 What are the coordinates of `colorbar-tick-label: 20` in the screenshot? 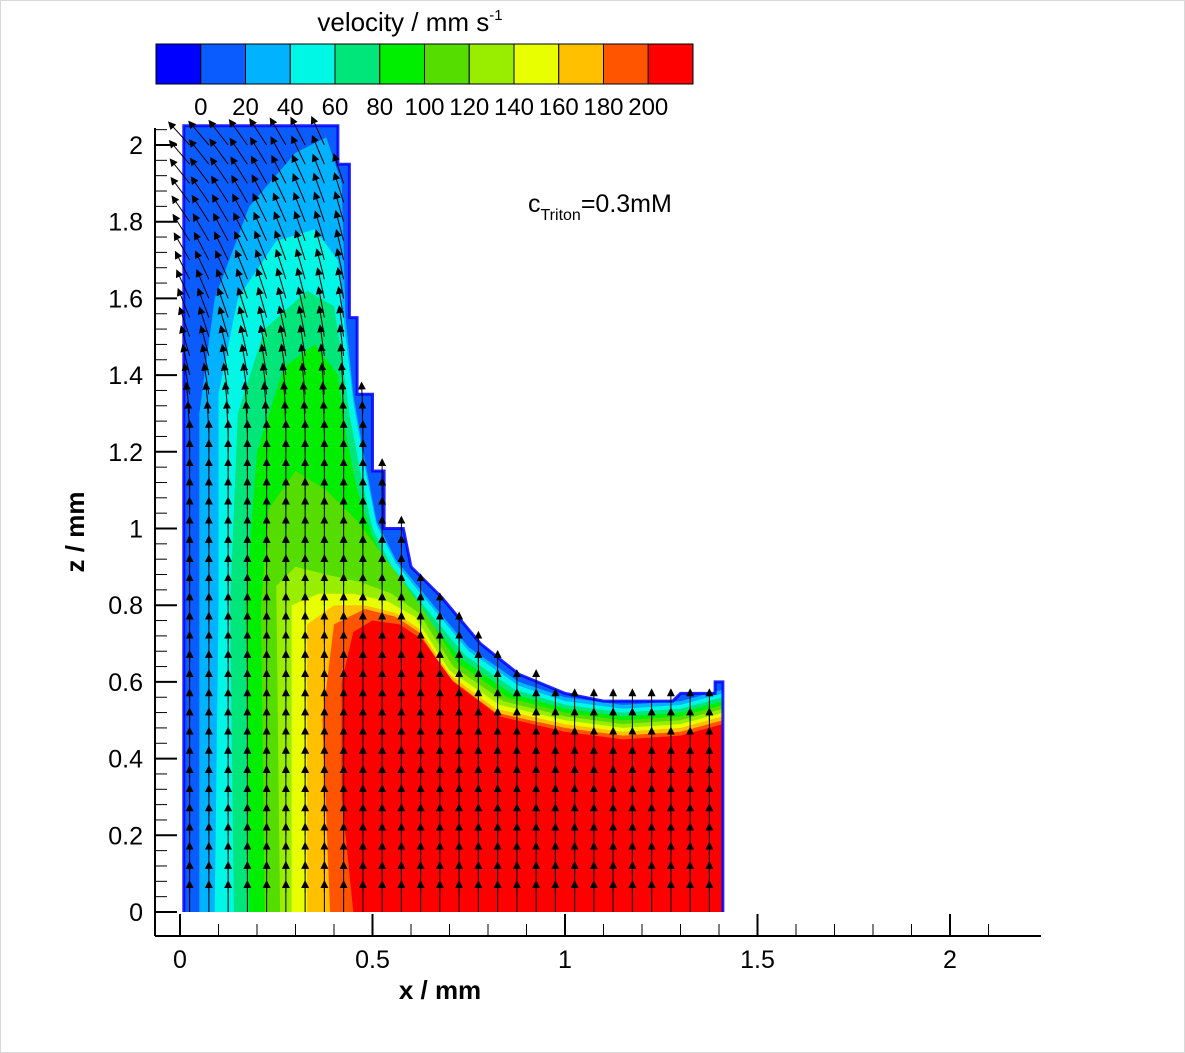 It's located at (245, 107).